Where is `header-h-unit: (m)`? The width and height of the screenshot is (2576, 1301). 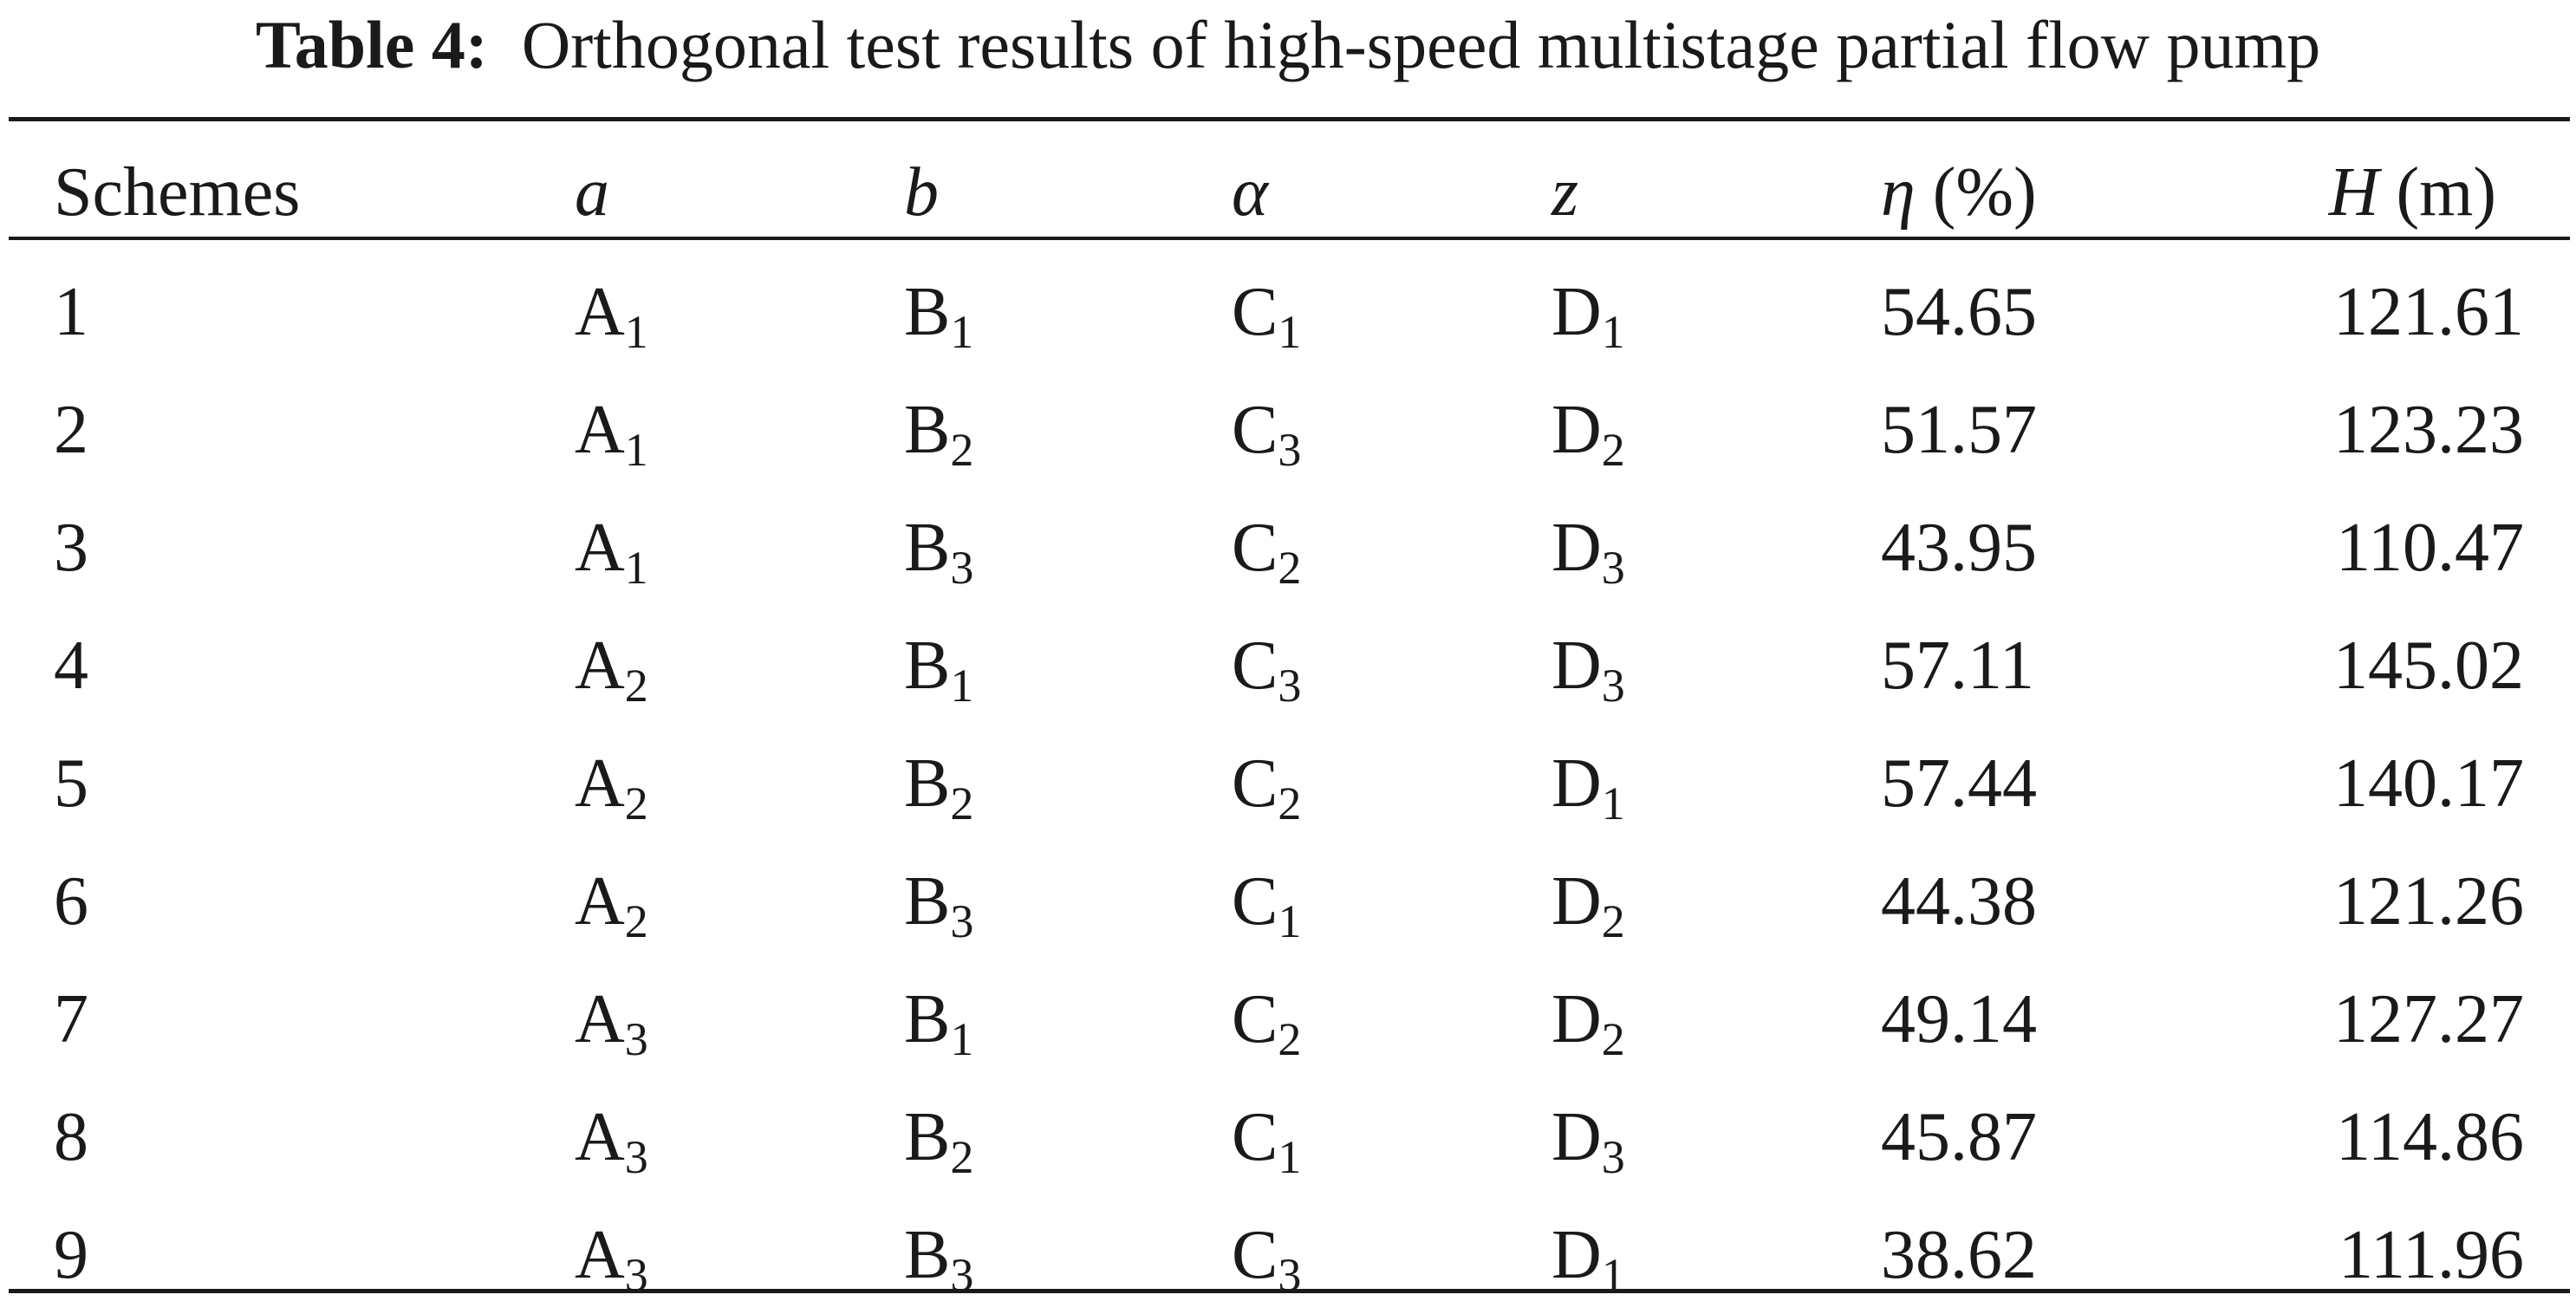 header-h-unit: (m) is located at coordinates (2437, 193).